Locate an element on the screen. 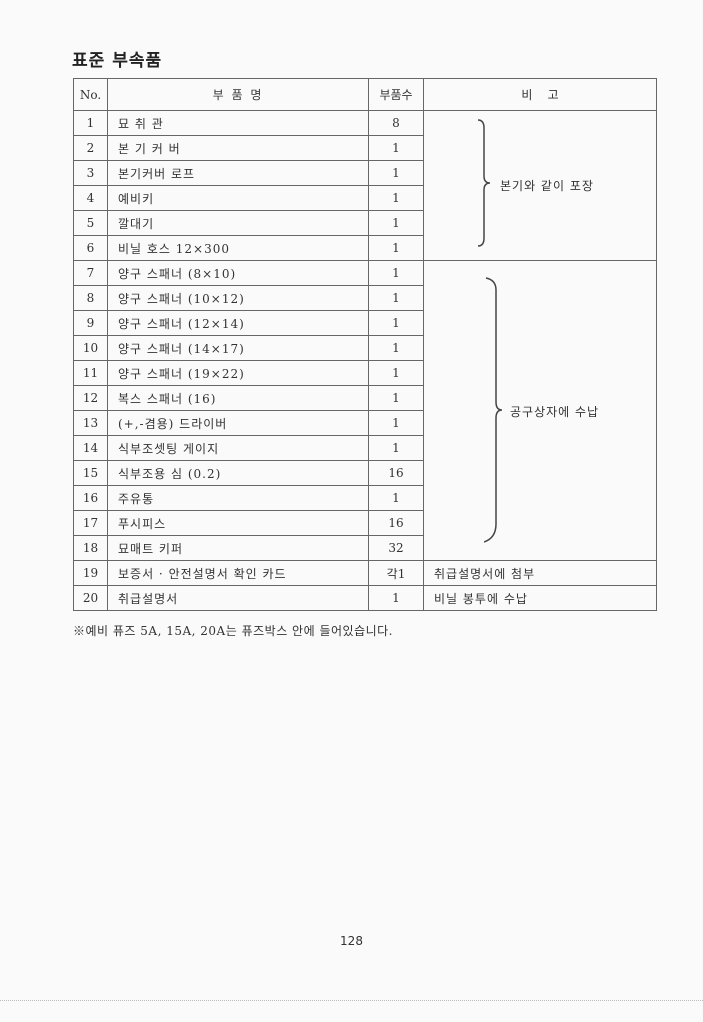 The width and height of the screenshot is (703, 1022). group-remark-1: 본기와 같이 포장 is located at coordinates (547, 186).